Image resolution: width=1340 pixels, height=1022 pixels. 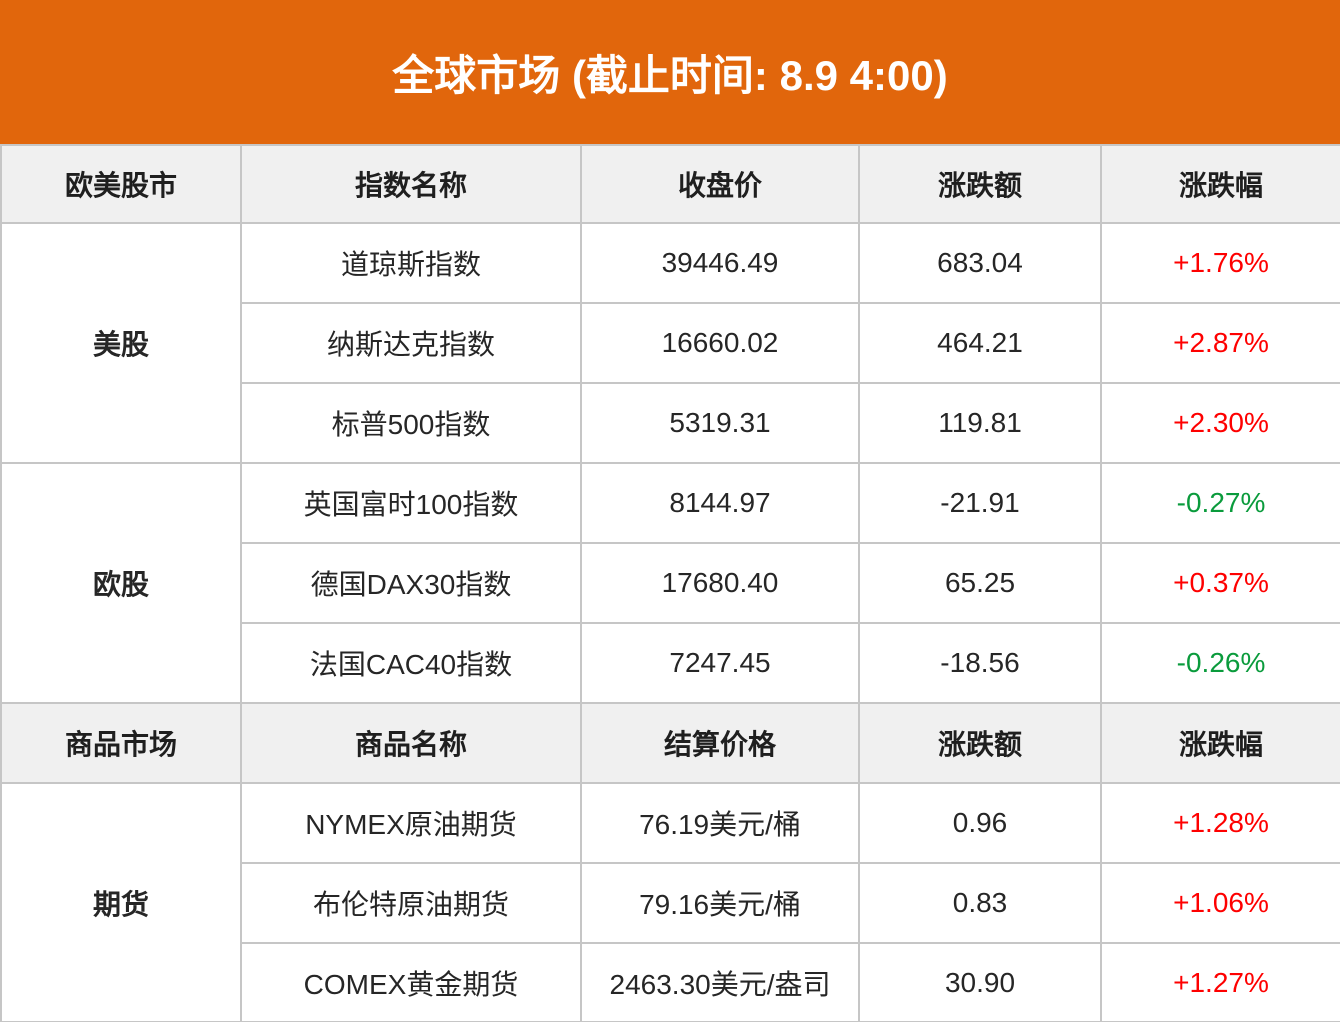 What do you see at coordinates (980, 663) in the screenshot?
I see `cell-change-amount: -18.56` at bounding box center [980, 663].